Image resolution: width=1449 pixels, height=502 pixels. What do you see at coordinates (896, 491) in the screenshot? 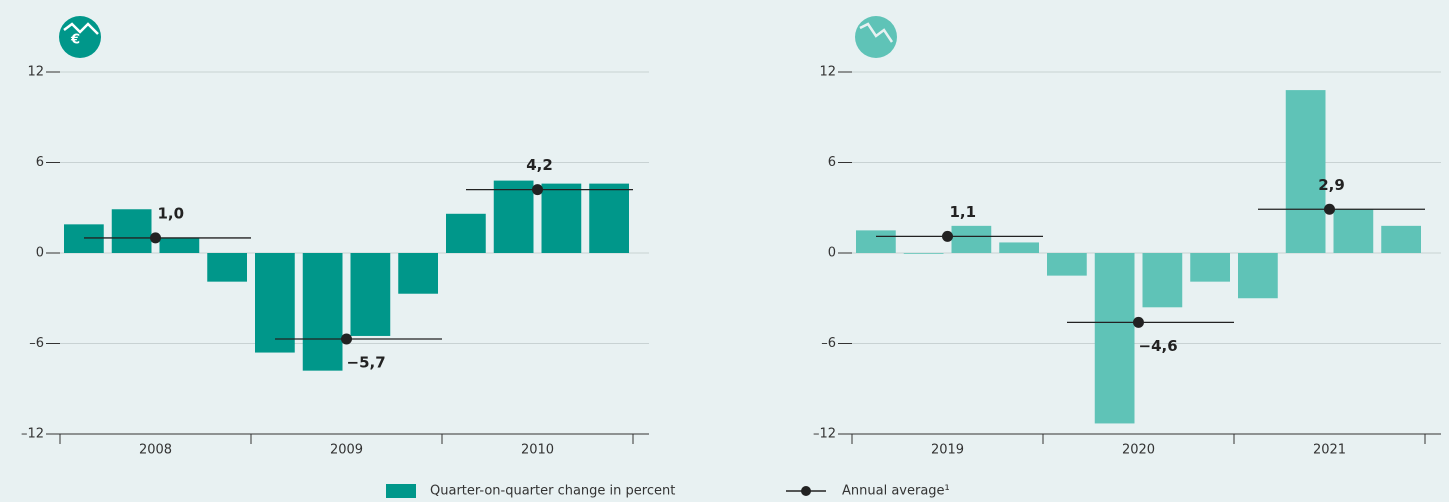
I see `legend-label: Annual average¹` at bounding box center [896, 491].